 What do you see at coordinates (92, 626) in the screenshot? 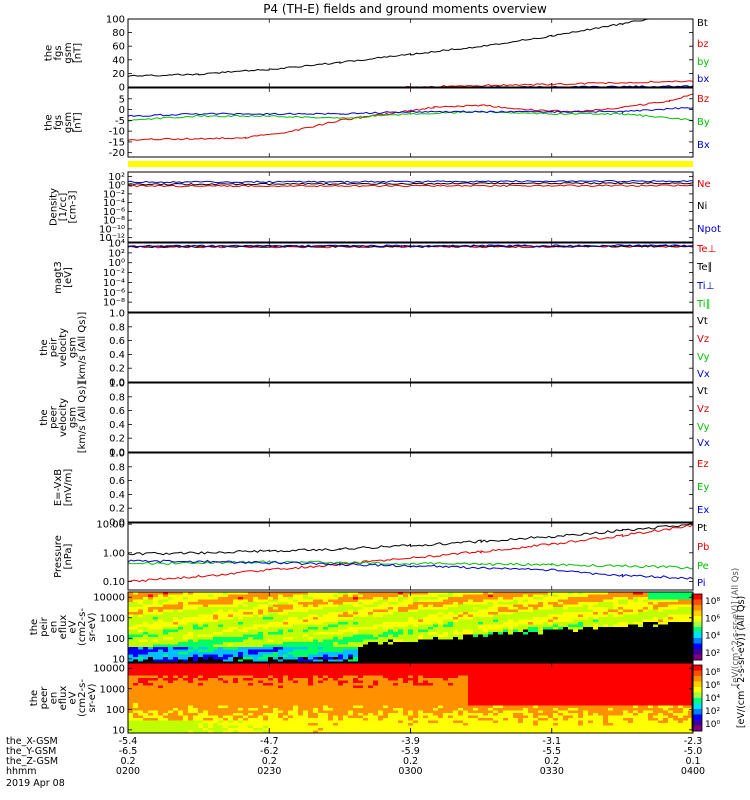
I see `y-axis-label-line: sr-eV)` at bounding box center [92, 626].